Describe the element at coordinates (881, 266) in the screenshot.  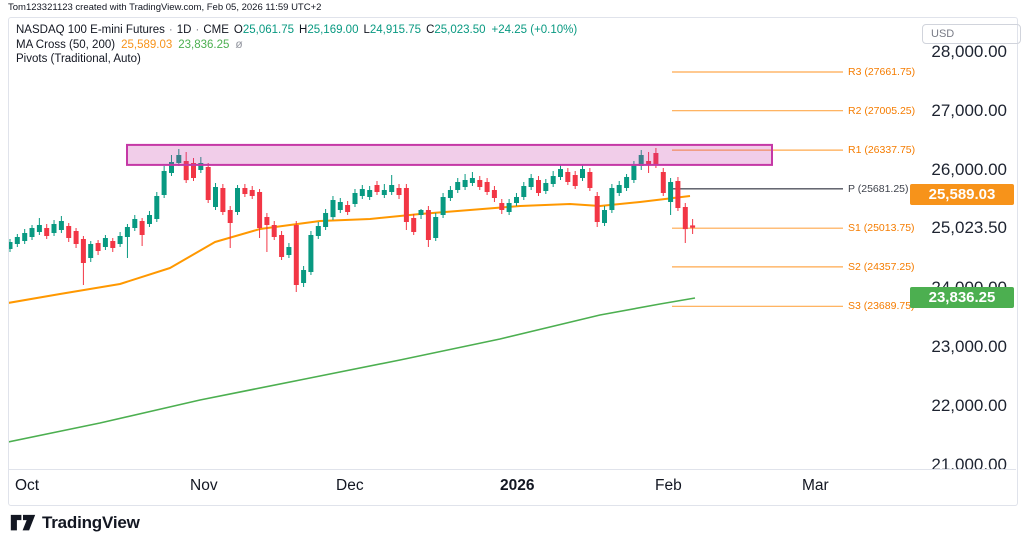
I see `pivot-label-s2: S2 (24357.25)` at that location.